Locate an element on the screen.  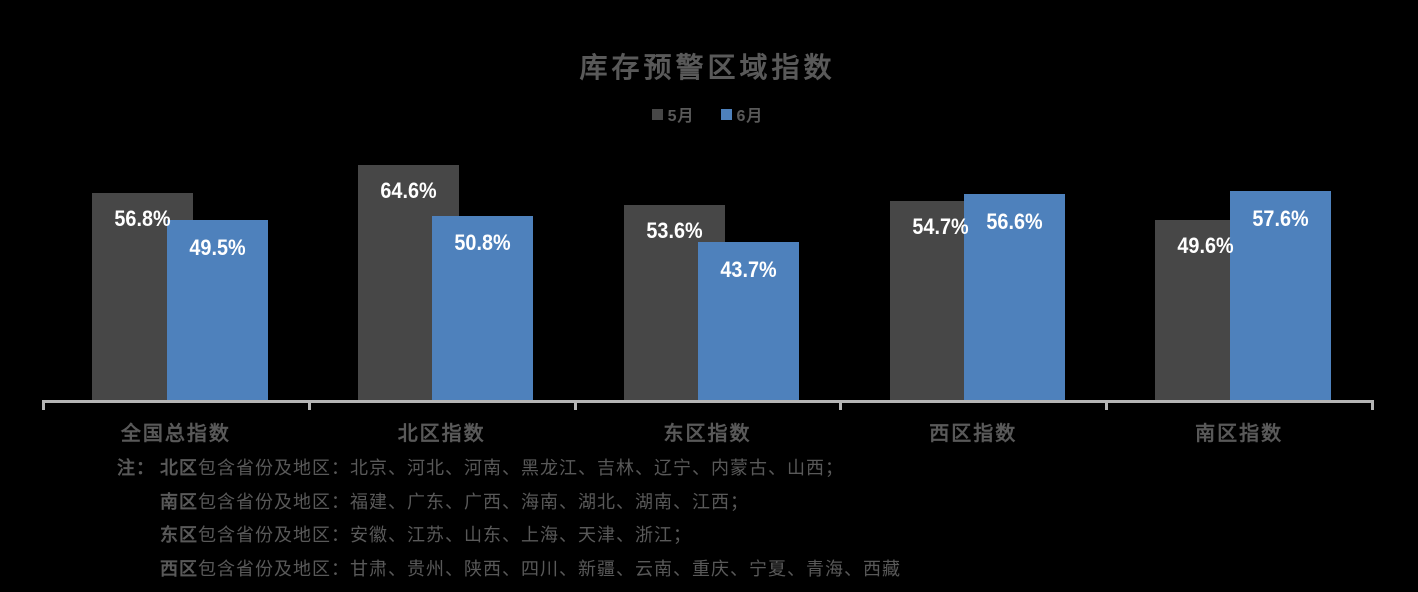
legend-swatch-may-icon is located at coordinates (657, 114).